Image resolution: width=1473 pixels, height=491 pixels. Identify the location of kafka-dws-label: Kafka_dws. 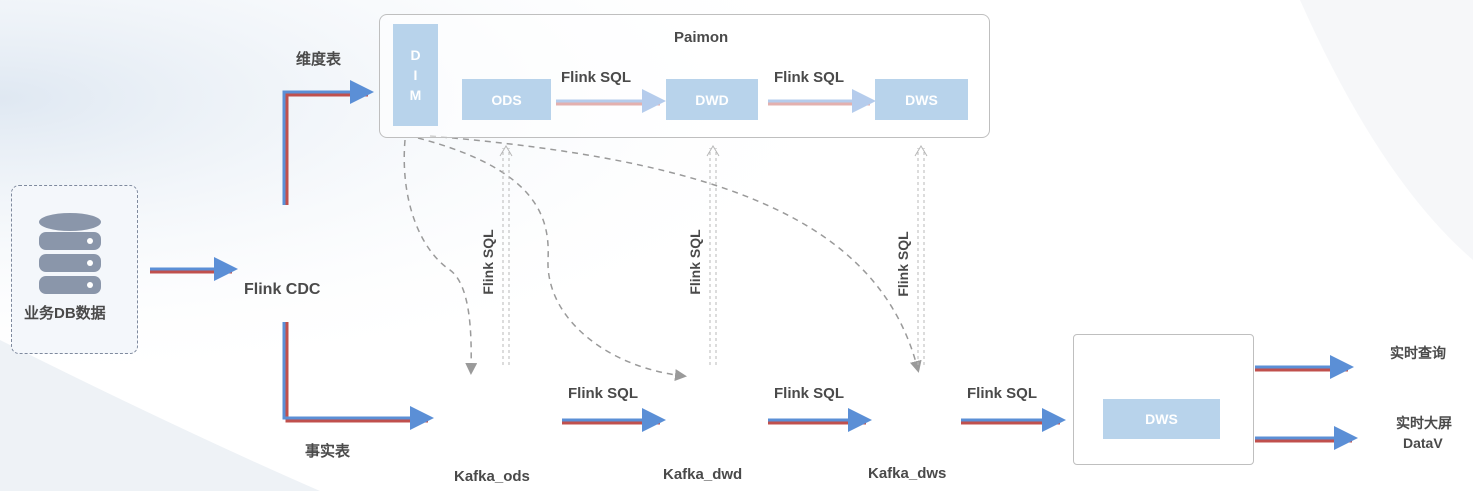
(907, 473).